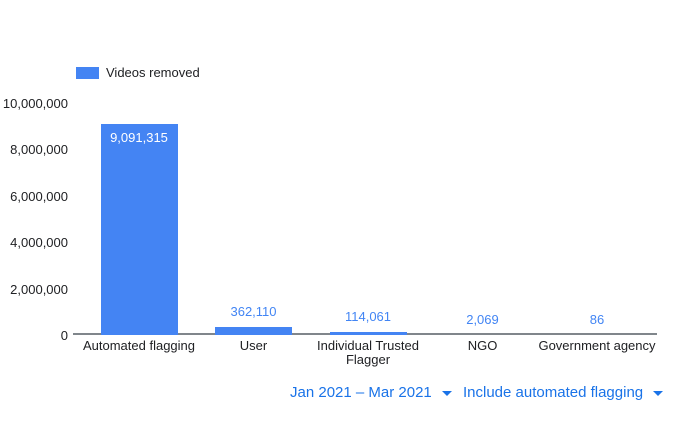 Image resolution: width=679 pixels, height=432 pixels. What do you see at coordinates (253, 345) in the screenshot?
I see `x-axis-category-label: User` at bounding box center [253, 345].